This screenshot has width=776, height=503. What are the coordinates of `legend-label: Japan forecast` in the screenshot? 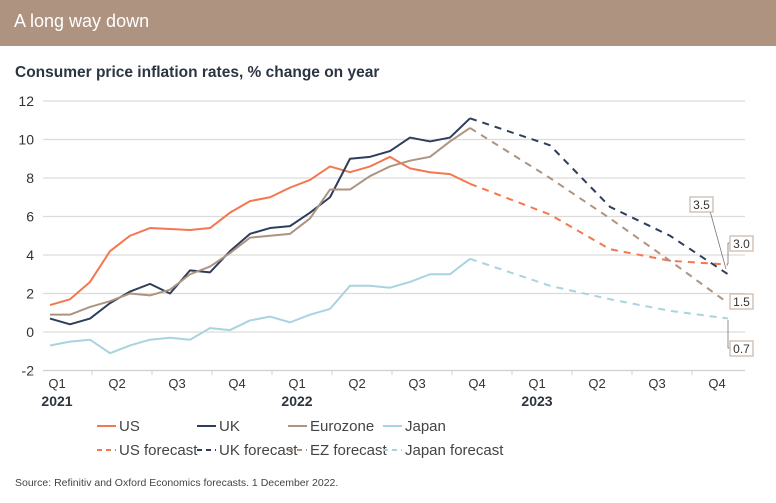 It's located at (454, 450).